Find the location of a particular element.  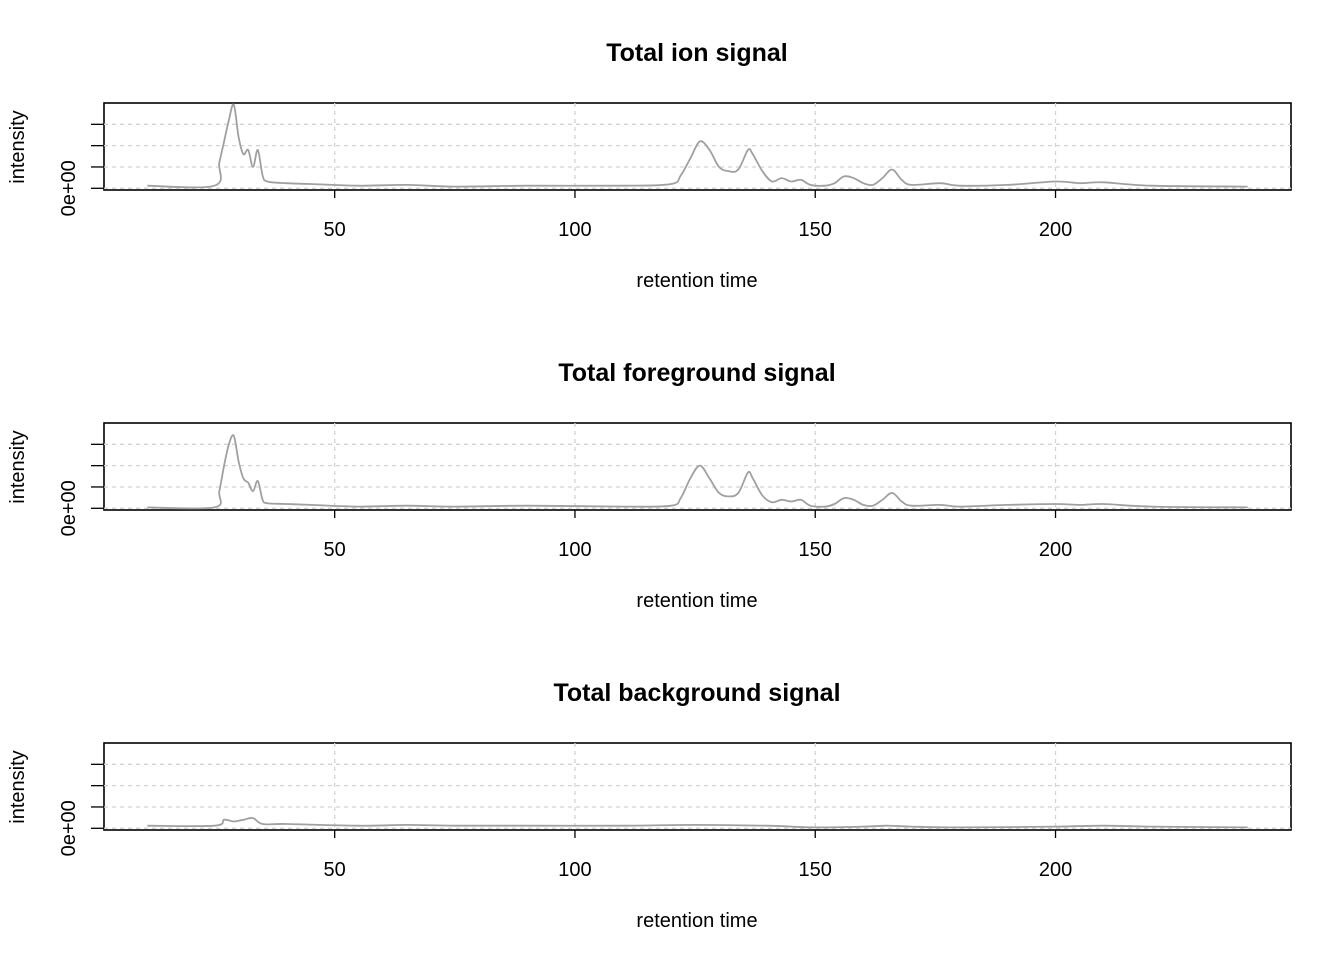

chart-title: Total ion signal is located at coordinates (696, 53).